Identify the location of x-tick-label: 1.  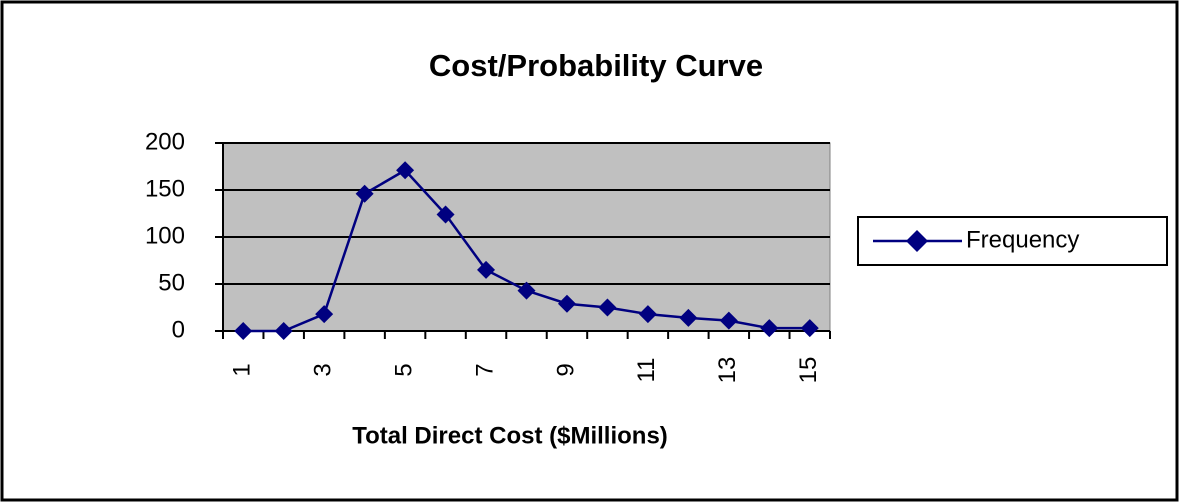
(242, 369).